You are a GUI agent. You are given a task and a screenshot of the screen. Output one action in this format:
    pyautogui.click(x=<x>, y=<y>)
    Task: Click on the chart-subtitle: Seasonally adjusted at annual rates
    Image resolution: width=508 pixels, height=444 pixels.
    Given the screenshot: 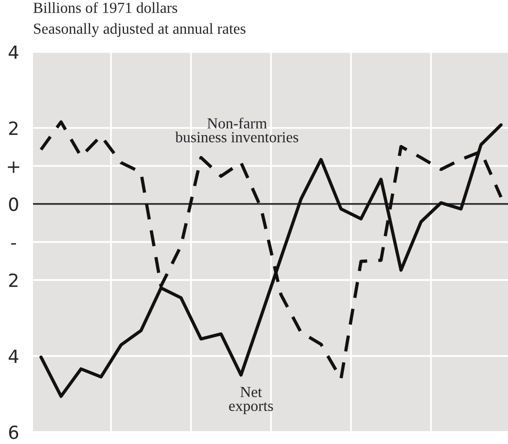 What is the action you would take?
    pyautogui.click(x=140, y=30)
    